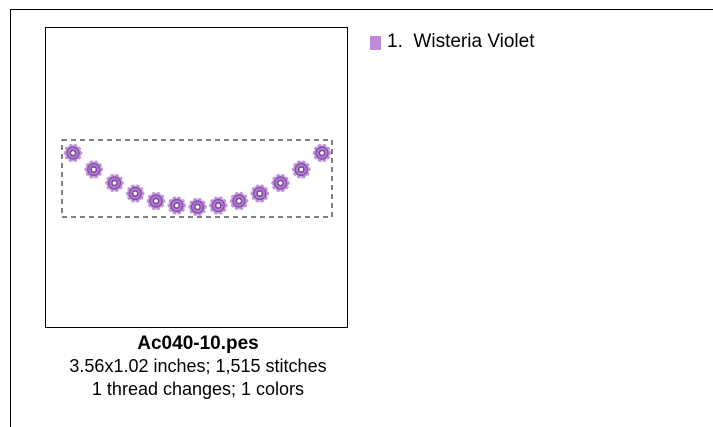 Image resolution: width=713 pixels, height=427 pixels. I want to click on thread-color-swatch, so click(375, 42).